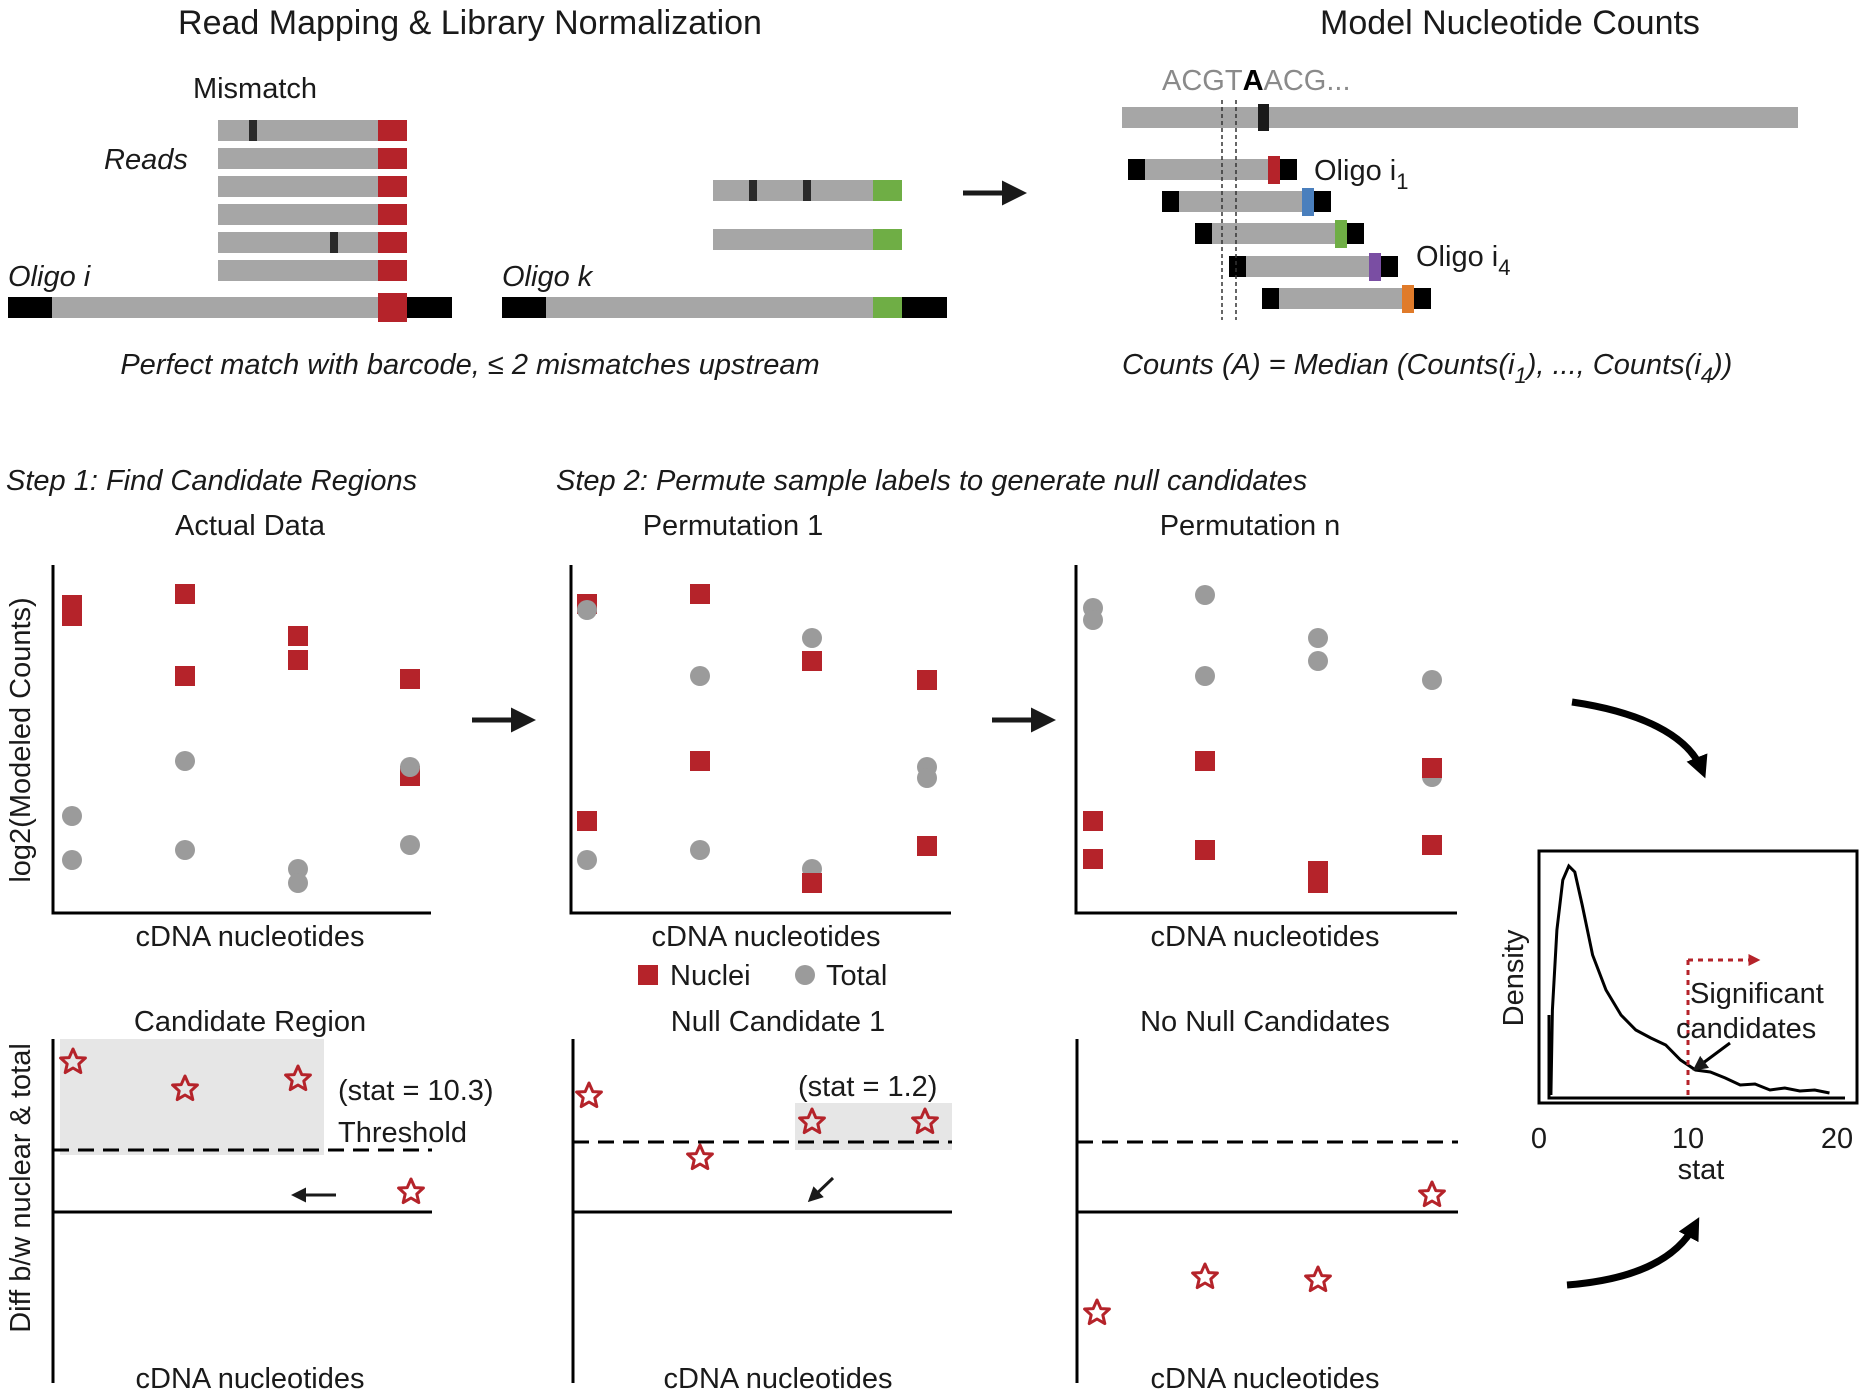 The image size is (1860, 1398). What do you see at coordinates (416, 1091) in the screenshot?
I see `stat-candidate-label: (stat = 10.3)` at bounding box center [416, 1091].